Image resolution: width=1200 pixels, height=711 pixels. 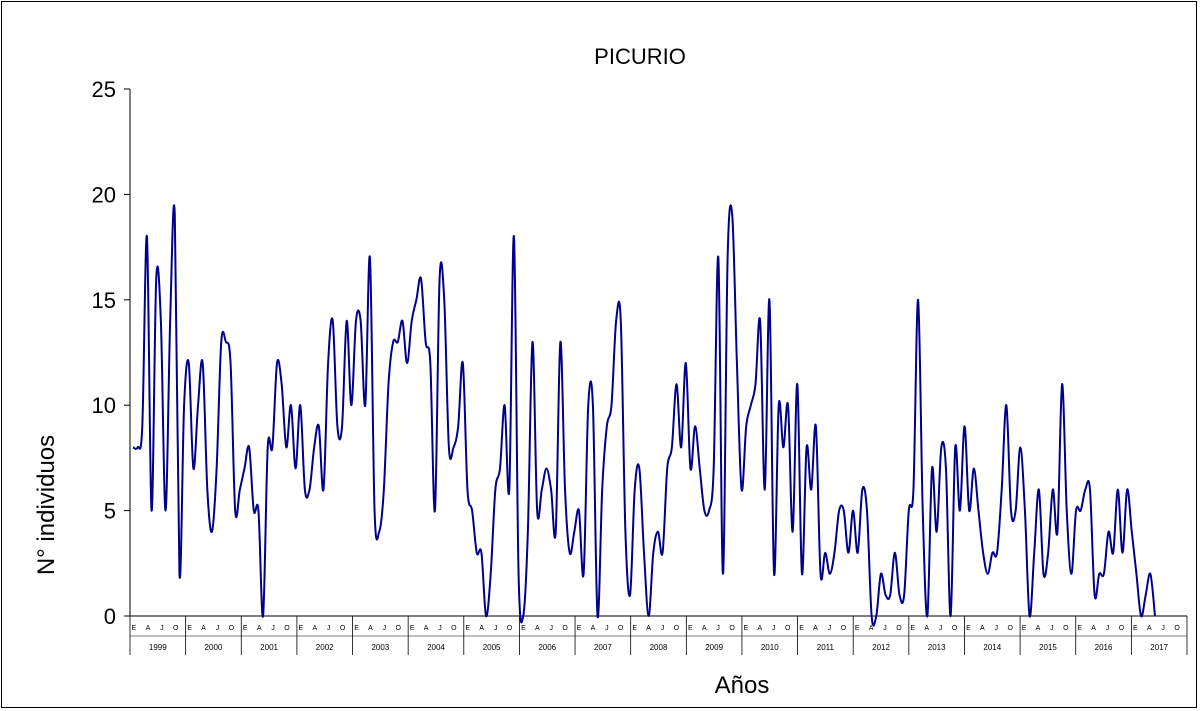 I want to click on y-tick-label: 10, so click(x=104, y=405).